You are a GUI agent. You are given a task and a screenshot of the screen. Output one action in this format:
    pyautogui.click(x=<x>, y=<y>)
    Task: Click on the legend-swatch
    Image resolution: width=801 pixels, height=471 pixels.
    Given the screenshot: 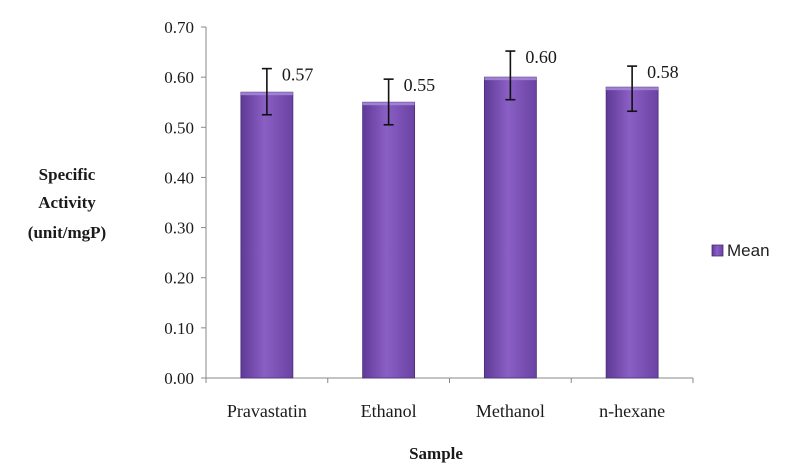 What is the action you would take?
    pyautogui.click(x=717, y=250)
    